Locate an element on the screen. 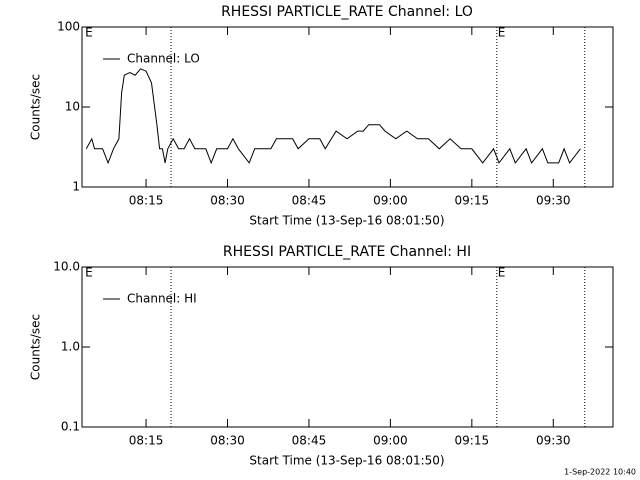  chart-title: RHESSI PARTICLE_RATE Channel: HI is located at coordinates (347, 252).